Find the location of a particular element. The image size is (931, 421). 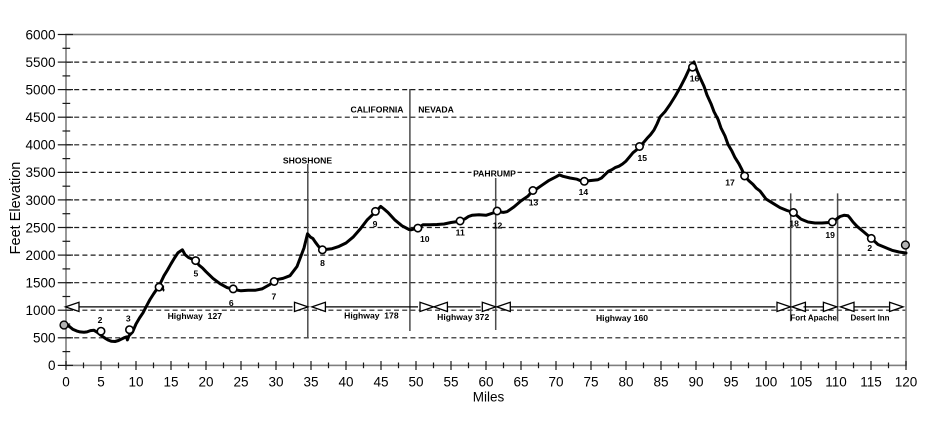

svg-text: Feet Elevation is located at coordinates (16, 208).